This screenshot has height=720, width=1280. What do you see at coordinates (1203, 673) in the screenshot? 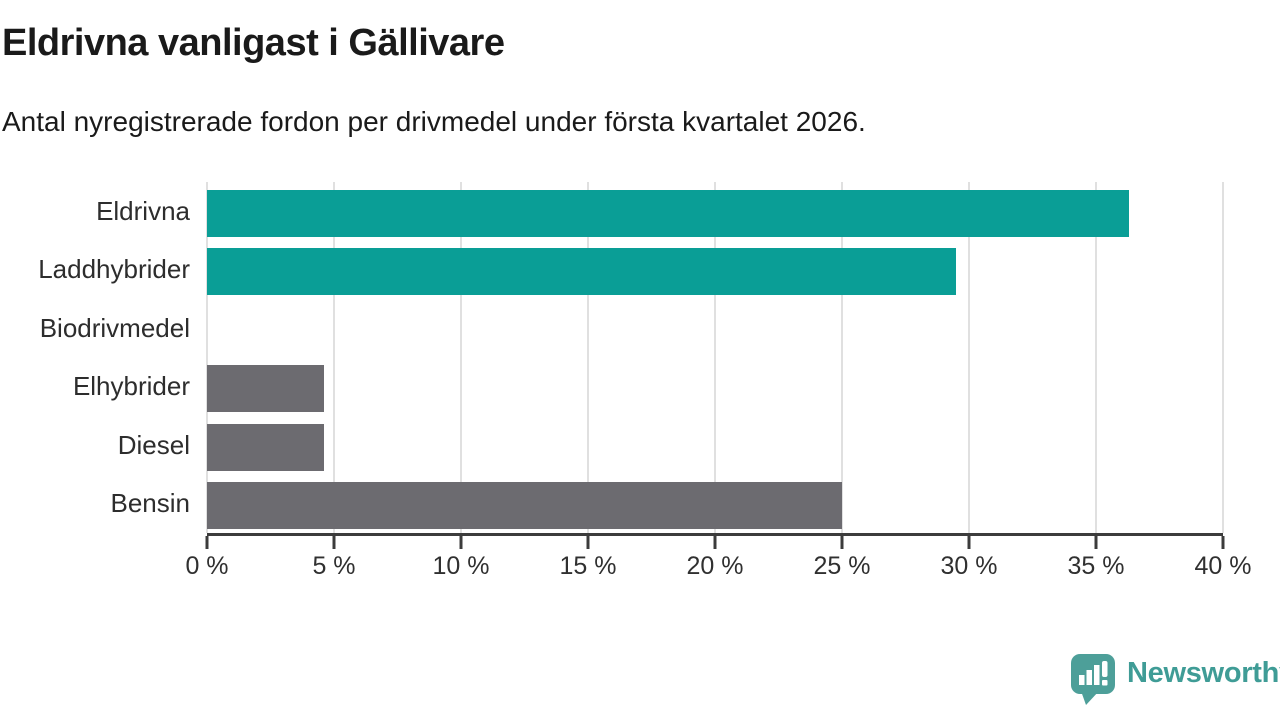
I see `newsworthy-logo-text: Newsworthy` at bounding box center [1203, 673].